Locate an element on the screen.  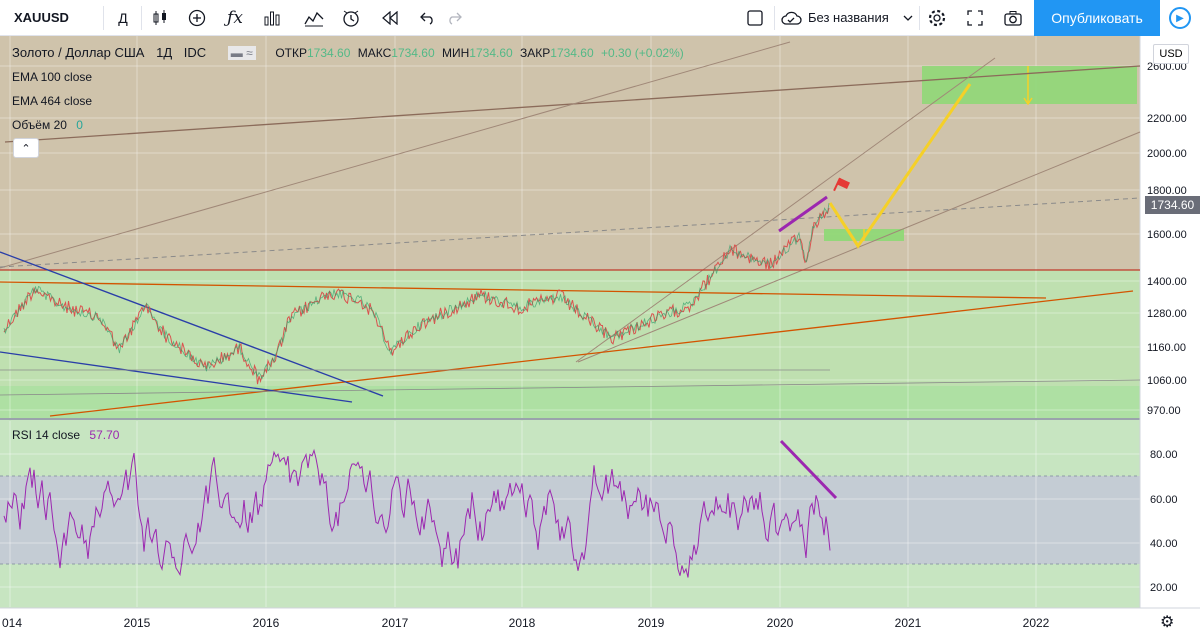
price-tick-label: 2000.00 is located at coordinates (1167, 154).